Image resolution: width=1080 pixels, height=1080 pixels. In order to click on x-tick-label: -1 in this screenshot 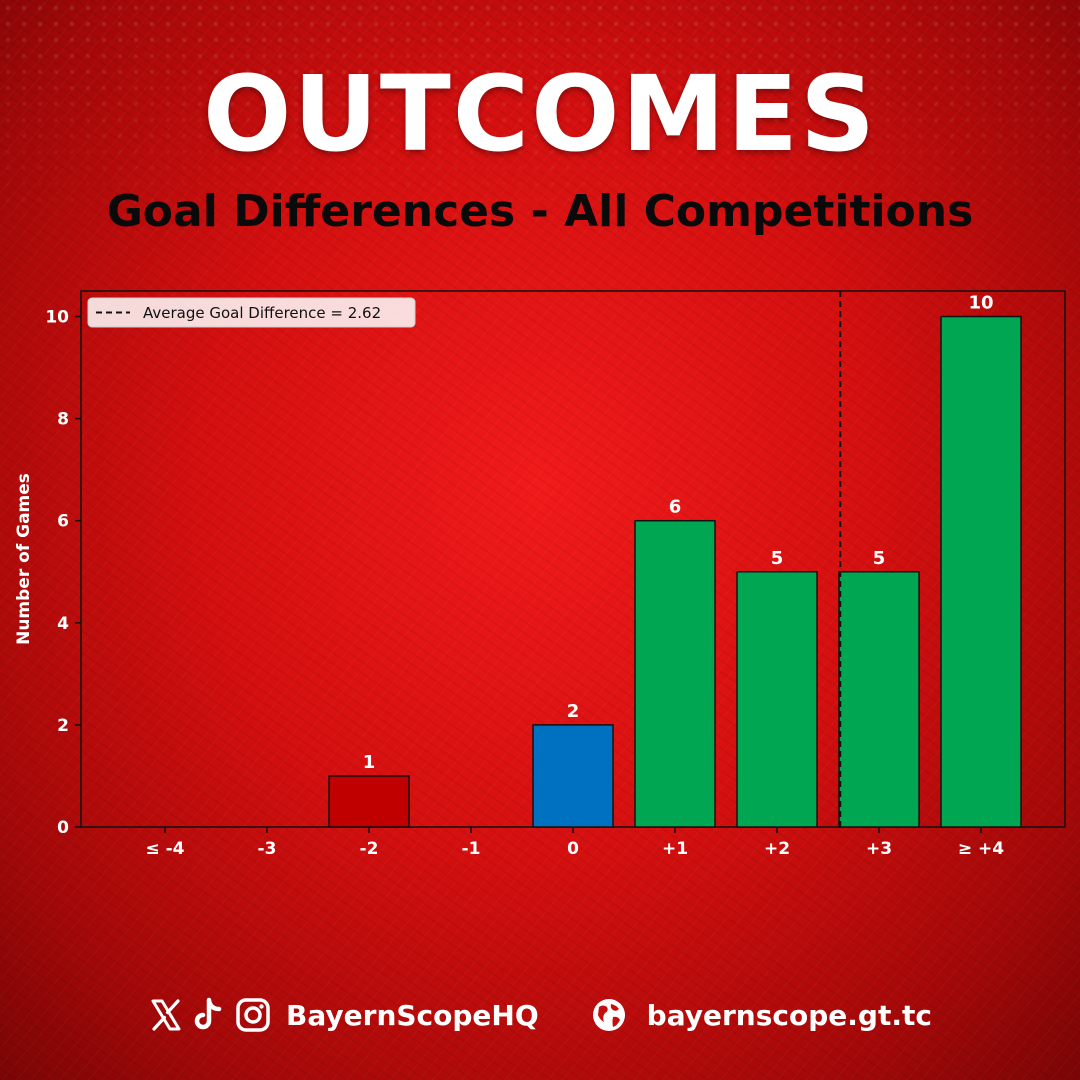, I will do `click(471, 849)`.